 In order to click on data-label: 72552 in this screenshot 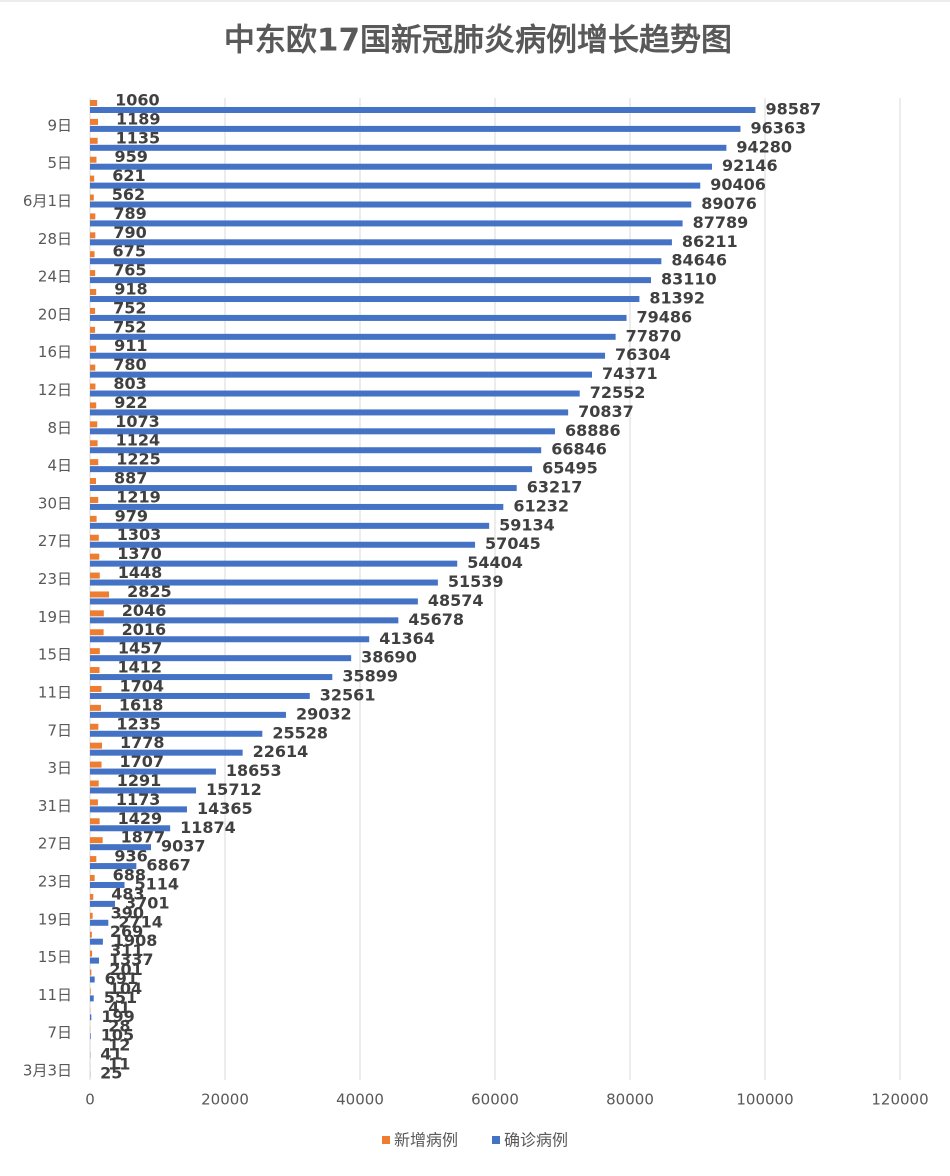, I will do `click(618, 392)`.